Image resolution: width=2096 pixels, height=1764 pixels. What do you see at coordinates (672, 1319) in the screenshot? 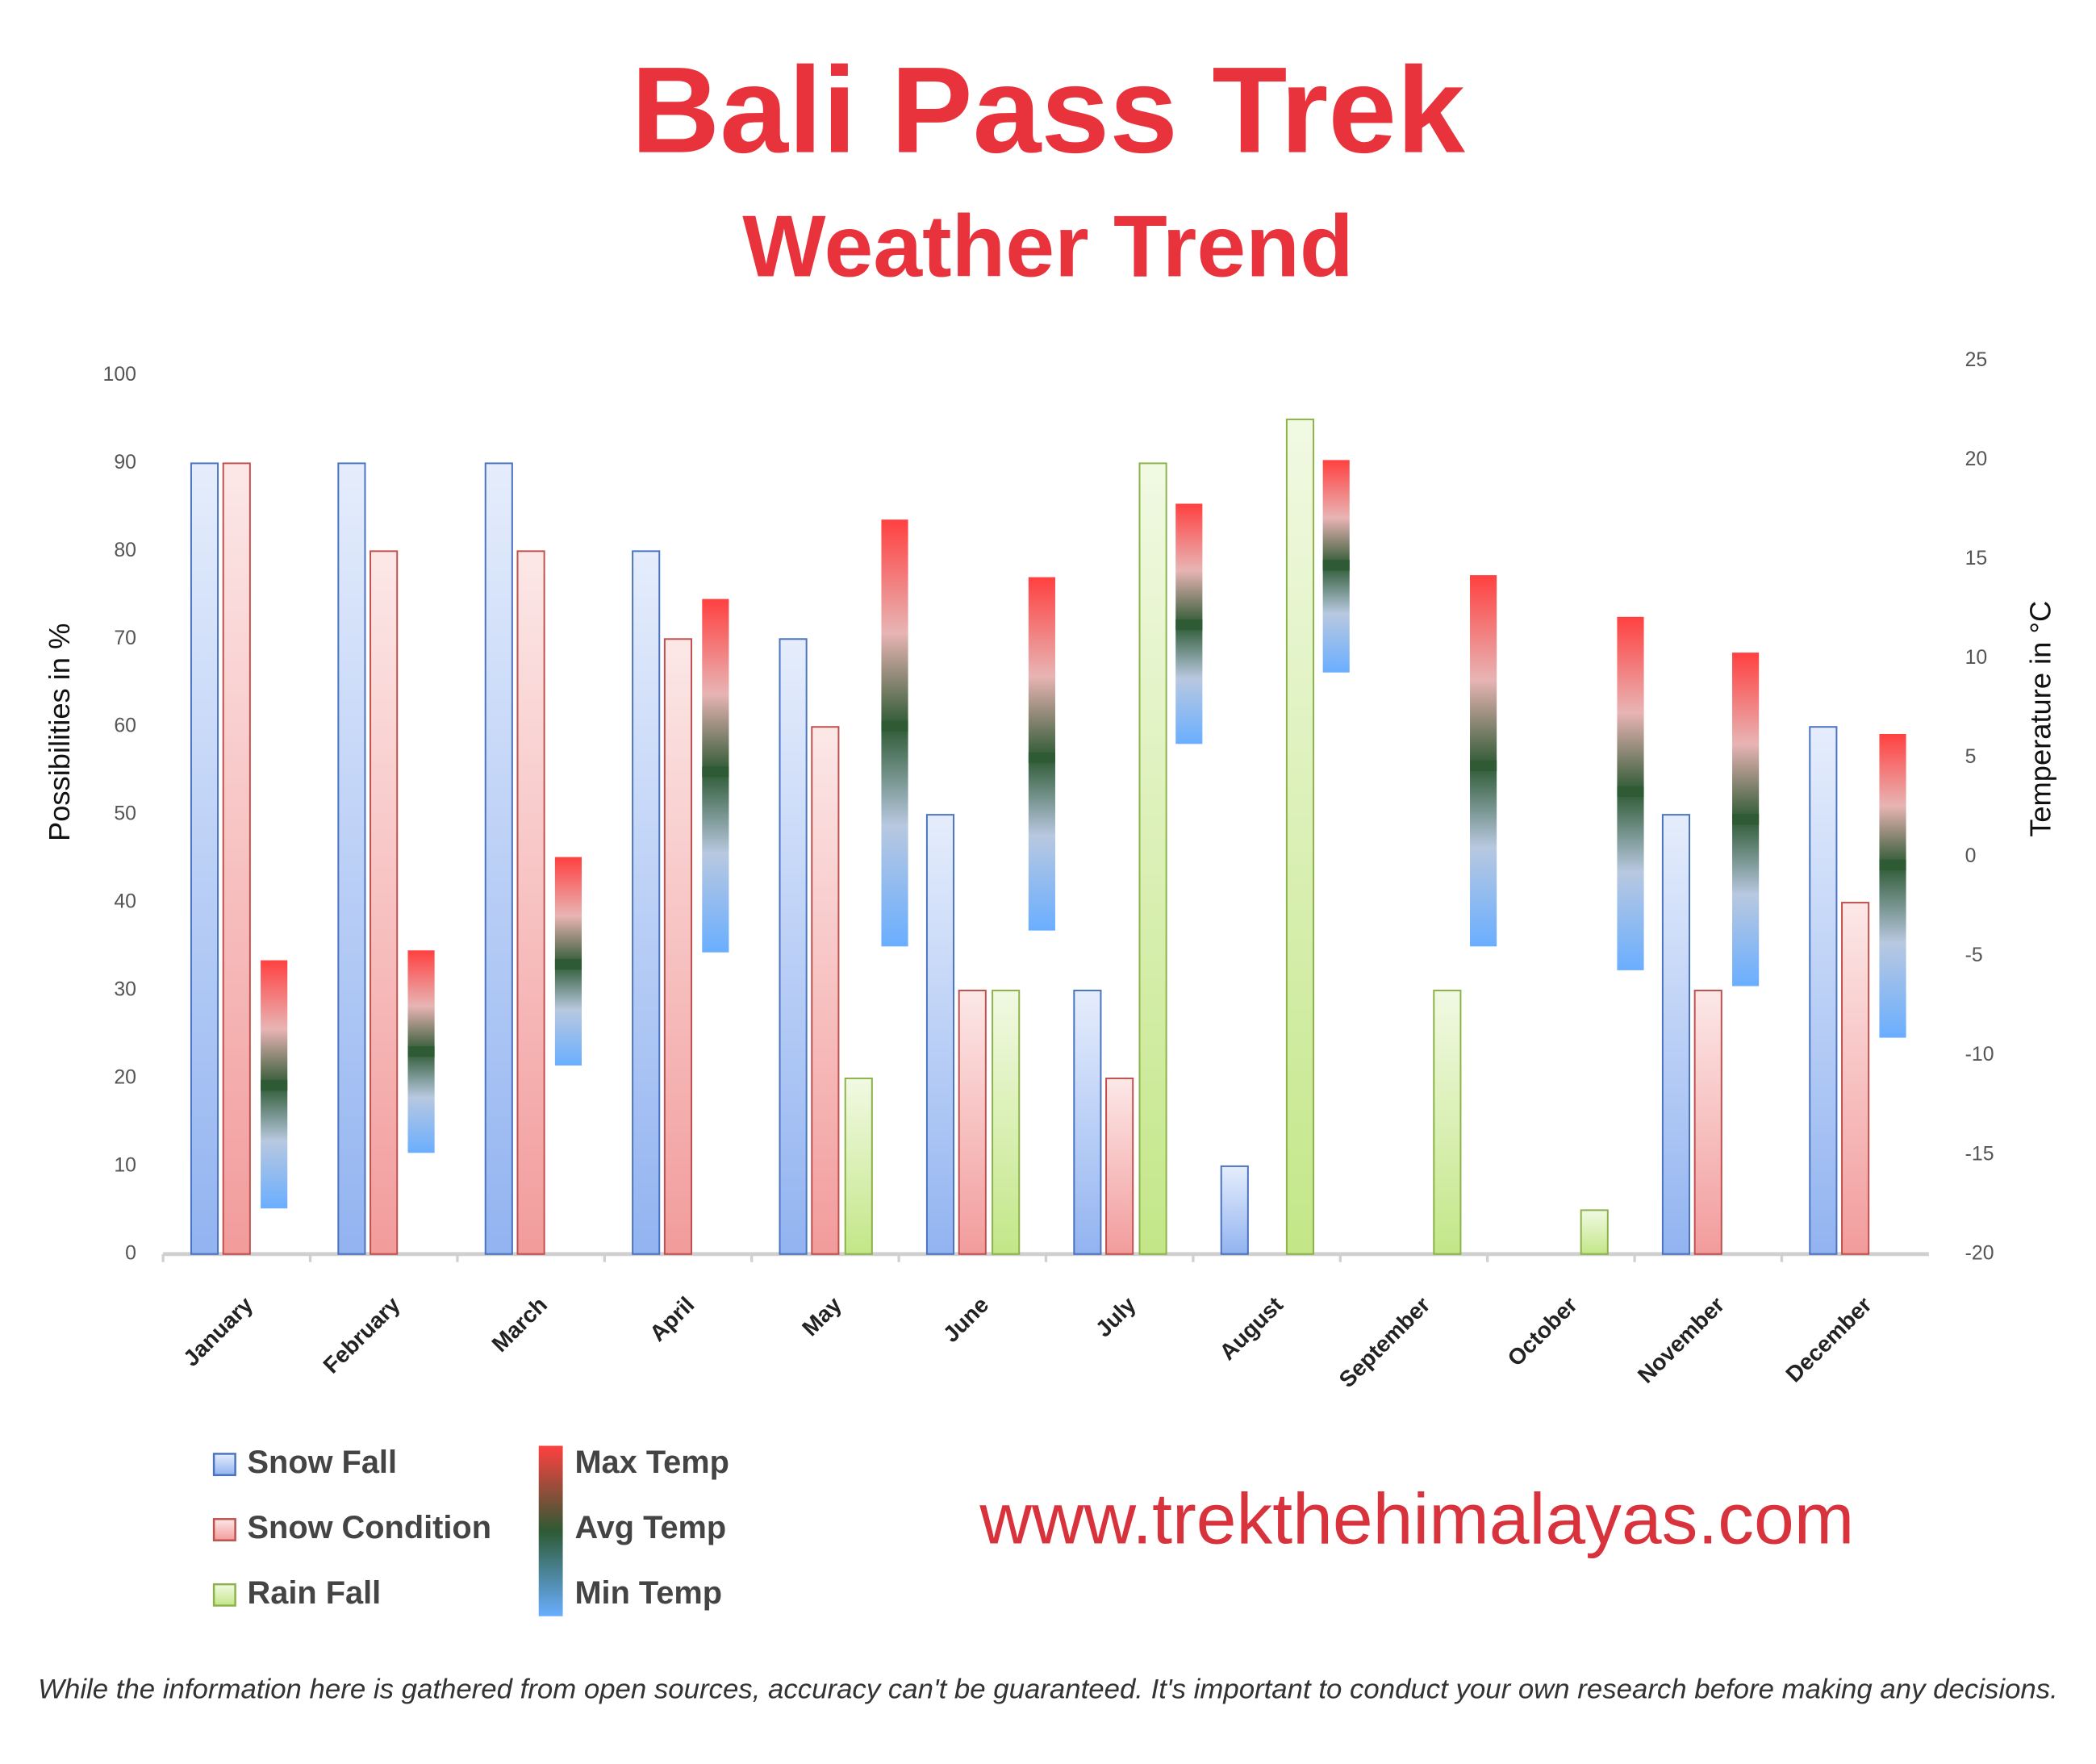
I see `x-tick-label: April` at bounding box center [672, 1319].